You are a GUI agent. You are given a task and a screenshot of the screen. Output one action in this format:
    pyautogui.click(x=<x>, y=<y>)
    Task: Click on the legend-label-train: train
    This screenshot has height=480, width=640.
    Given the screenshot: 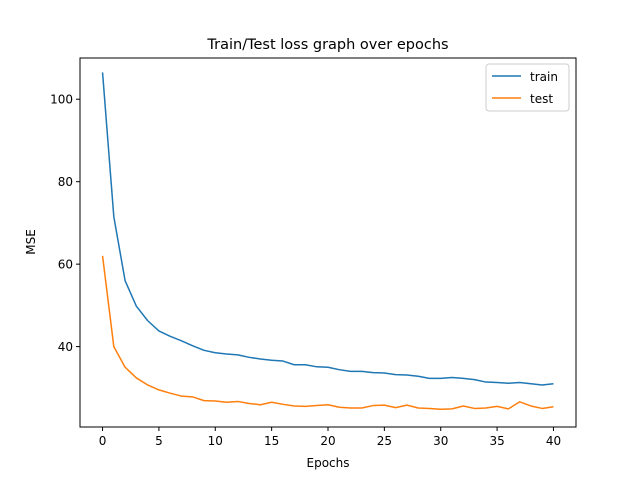 What is the action you would take?
    pyautogui.click(x=544, y=77)
    